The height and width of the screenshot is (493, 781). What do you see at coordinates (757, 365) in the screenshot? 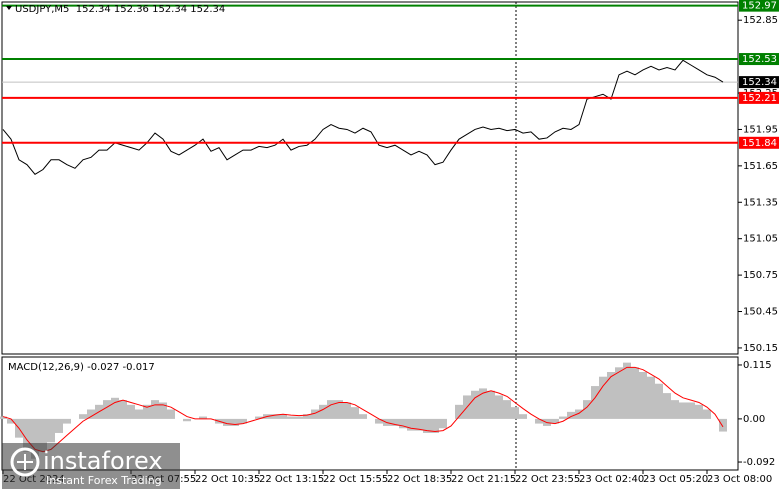
I see `y-tick-label: 0.115` at bounding box center [757, 365].